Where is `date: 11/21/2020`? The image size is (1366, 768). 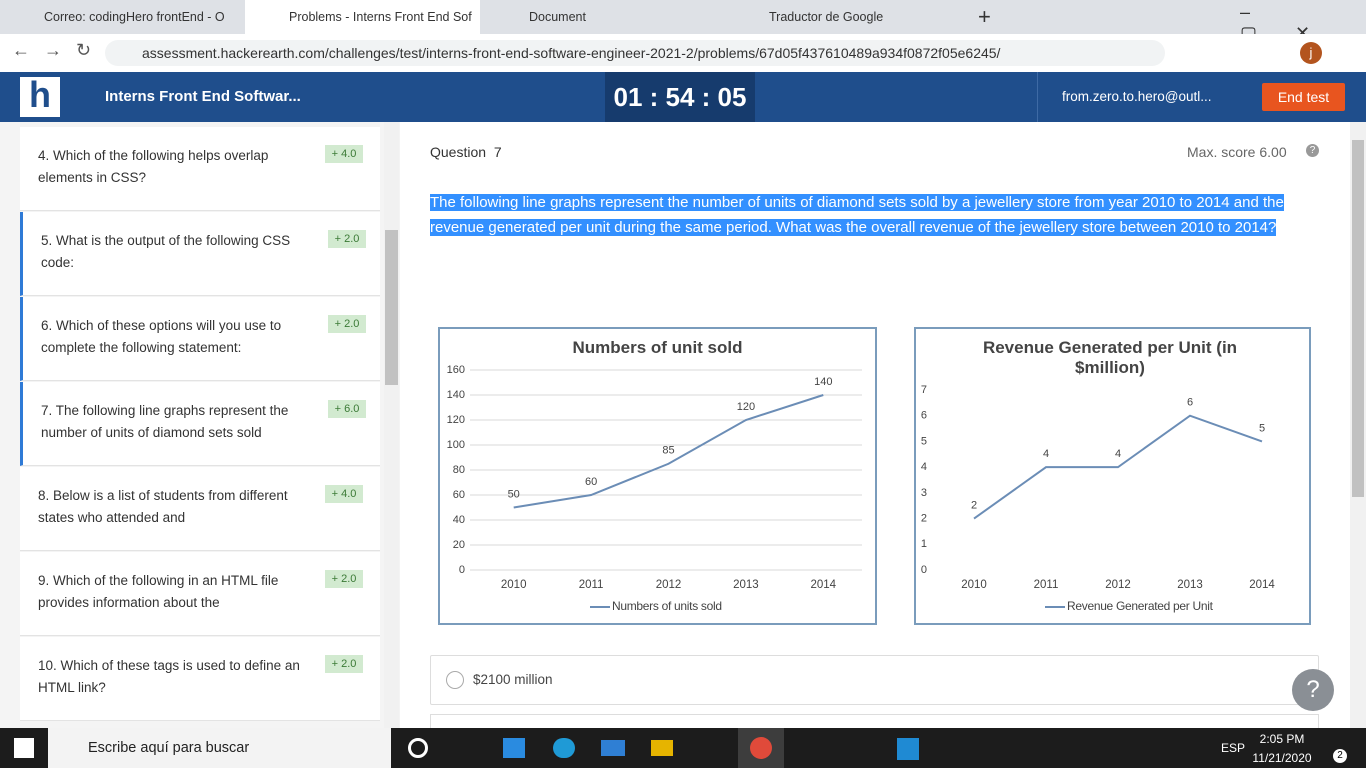
date: 11/21/2020 is located at coordinates (1282, 758).